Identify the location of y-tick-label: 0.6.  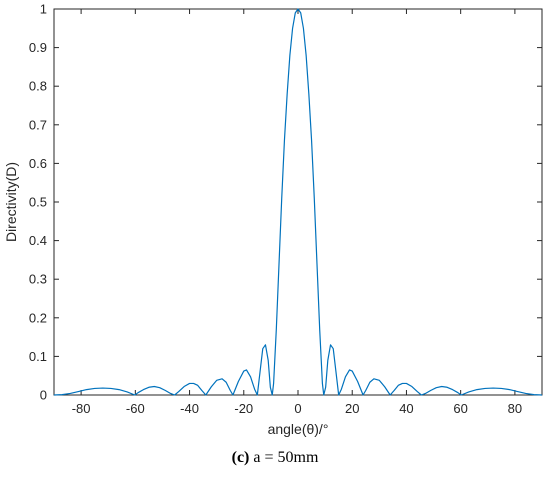
(38, 163).